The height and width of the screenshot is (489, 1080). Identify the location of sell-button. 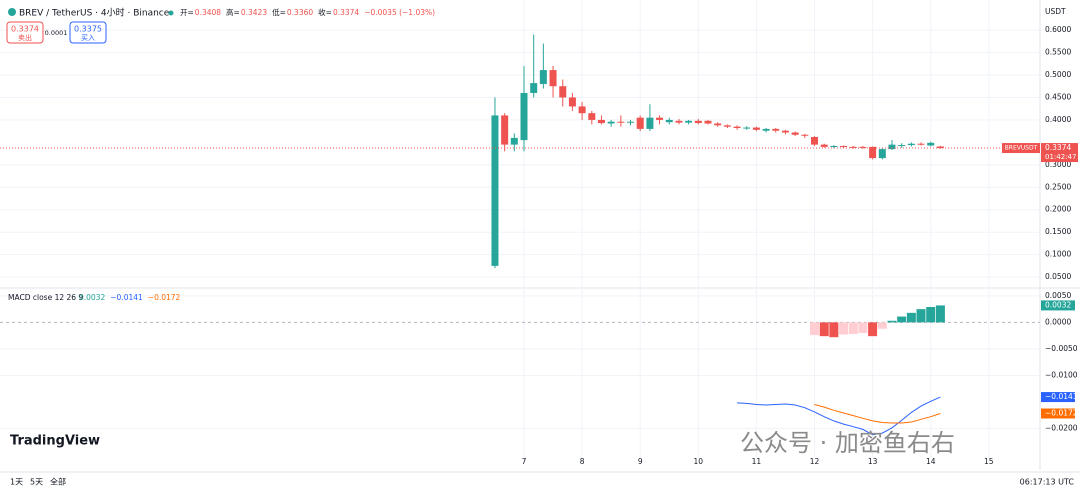
(25, 32).